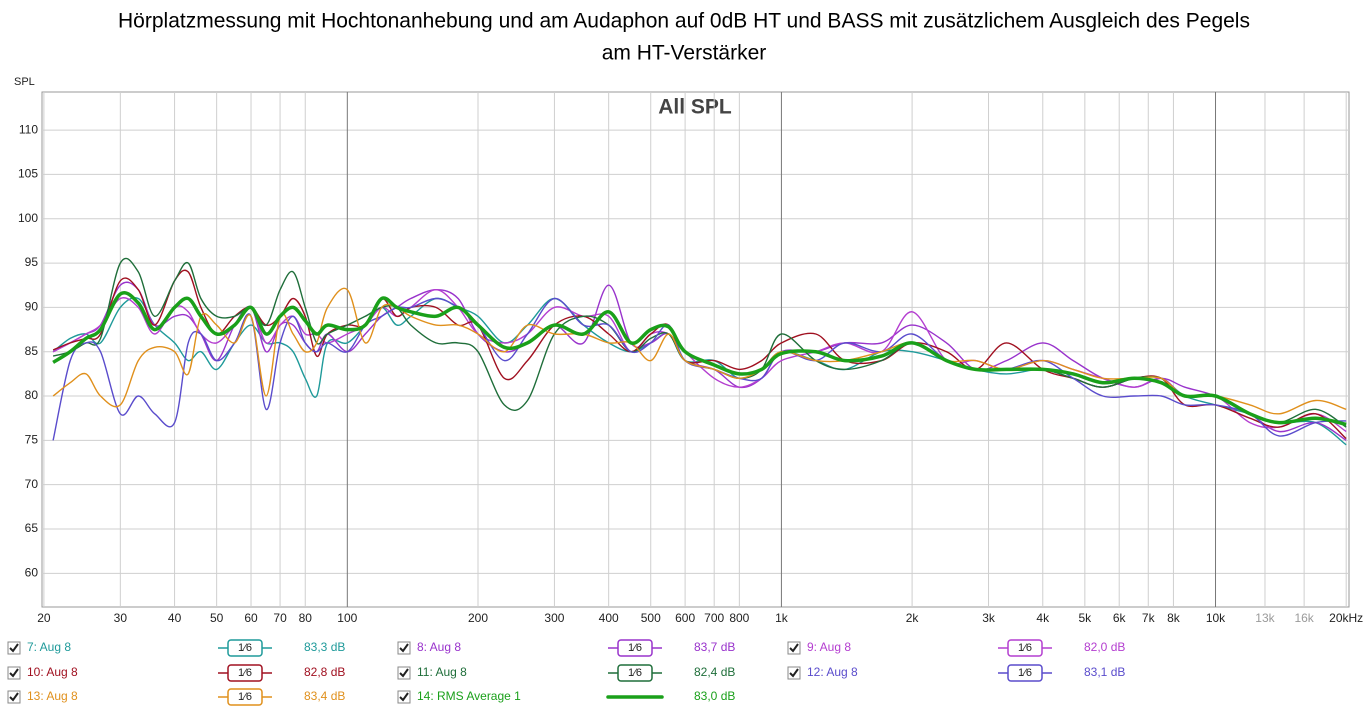  Describe the element at coordinates (609, 618) in the screenshot. I see `x-tick-label: 400` at that location.